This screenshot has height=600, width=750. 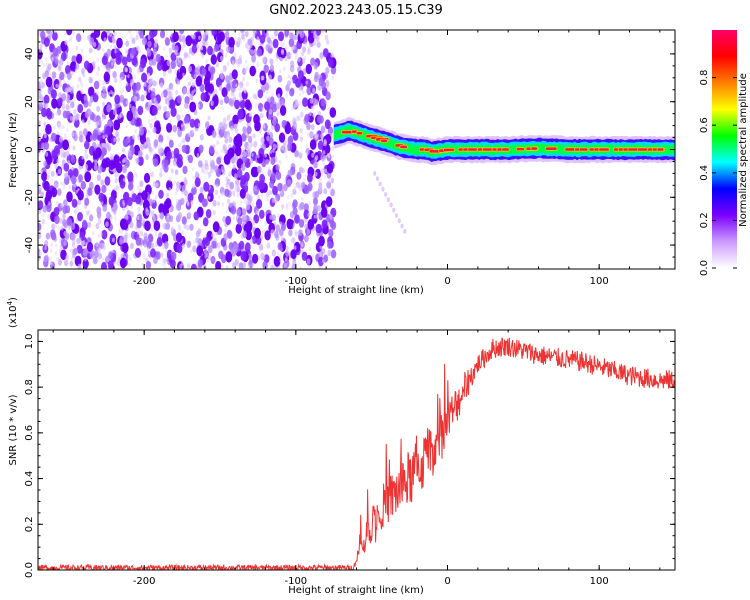 What do you see at coordinates (743, 150) in the screenshot?
I see `colorbar-label: Normalized spectral amplitude` at bounding box center [743, 150].